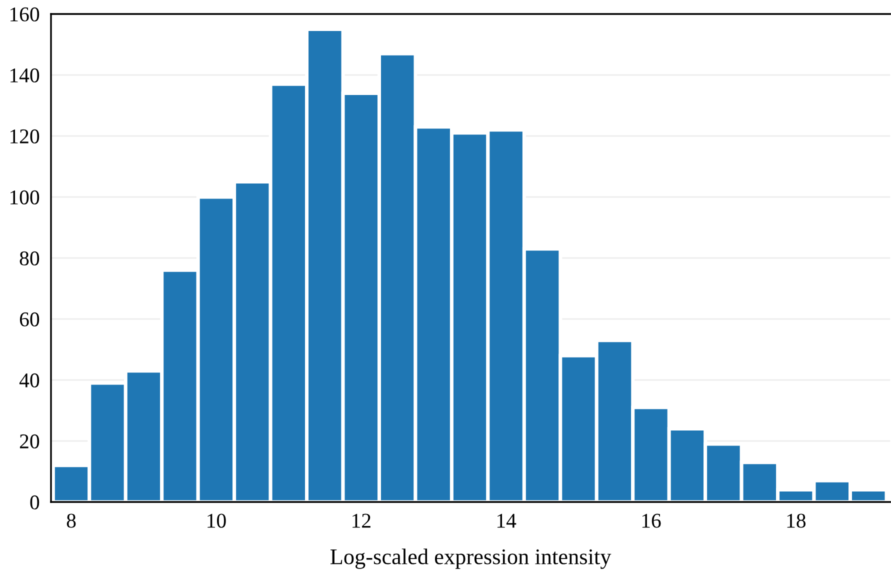 The width and height of the screenshot is (891, 577). I want to click on y-tick-label: 100, so click(25, 197).